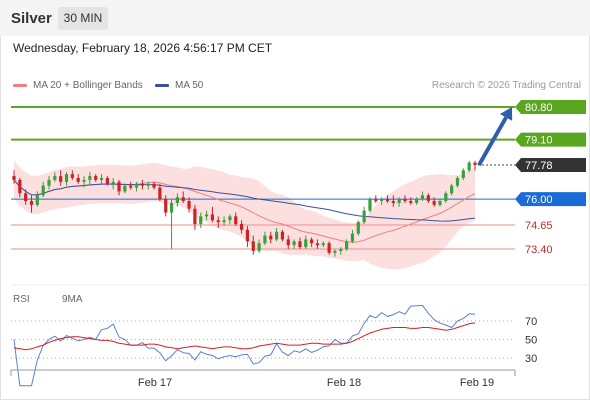  I want to click on ma20-swatch, so click(20, 85).